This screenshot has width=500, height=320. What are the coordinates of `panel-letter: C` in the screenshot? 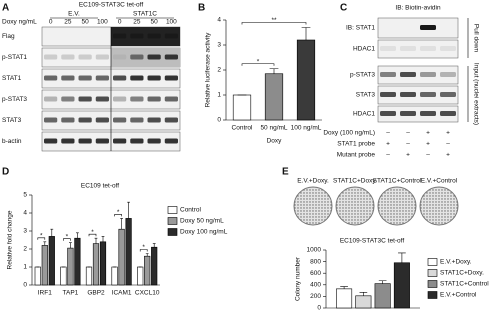 It's located at (343, 8).